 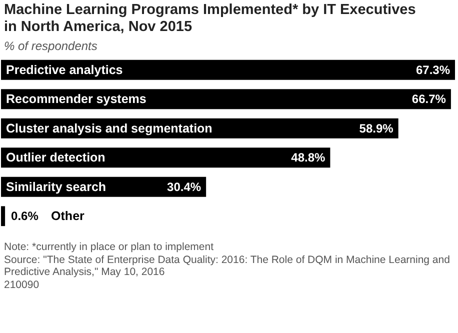 What do you see at coordinates (76, 99) in the screenshot?
I see `y-tick-label: Recommender systems` at bounding box center [76, 99].